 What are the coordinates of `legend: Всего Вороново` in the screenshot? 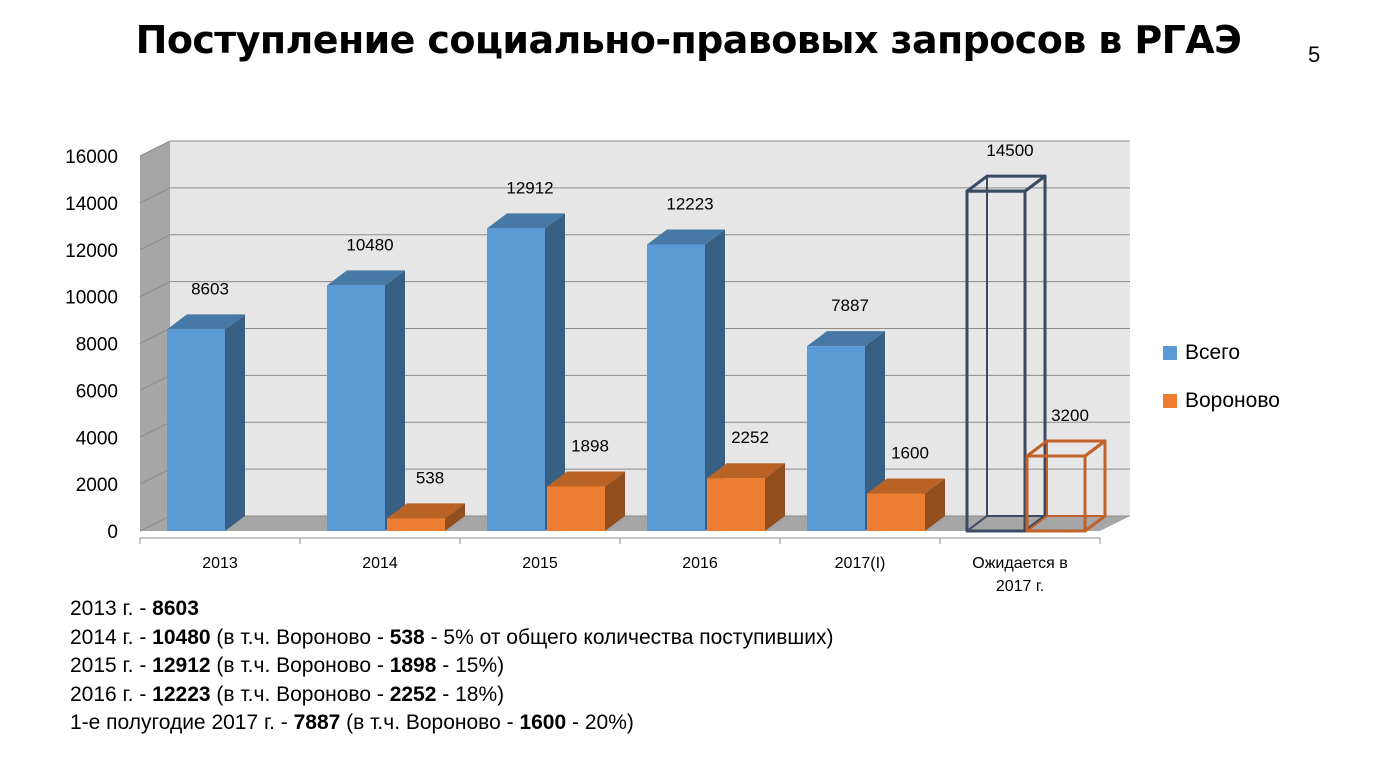 It's located at (1221, 376).